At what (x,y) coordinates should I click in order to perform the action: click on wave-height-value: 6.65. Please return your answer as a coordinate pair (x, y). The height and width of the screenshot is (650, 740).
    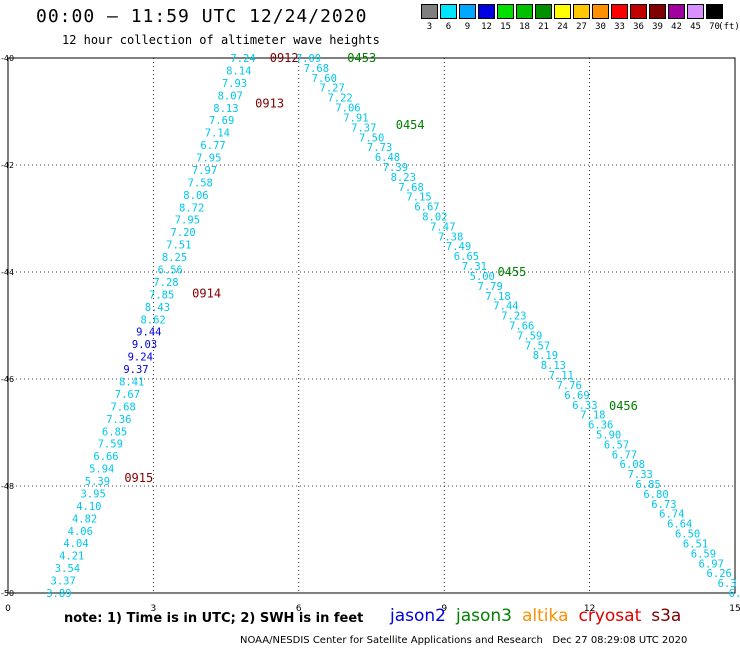
    Looking at the image, I should click on (466, 257).